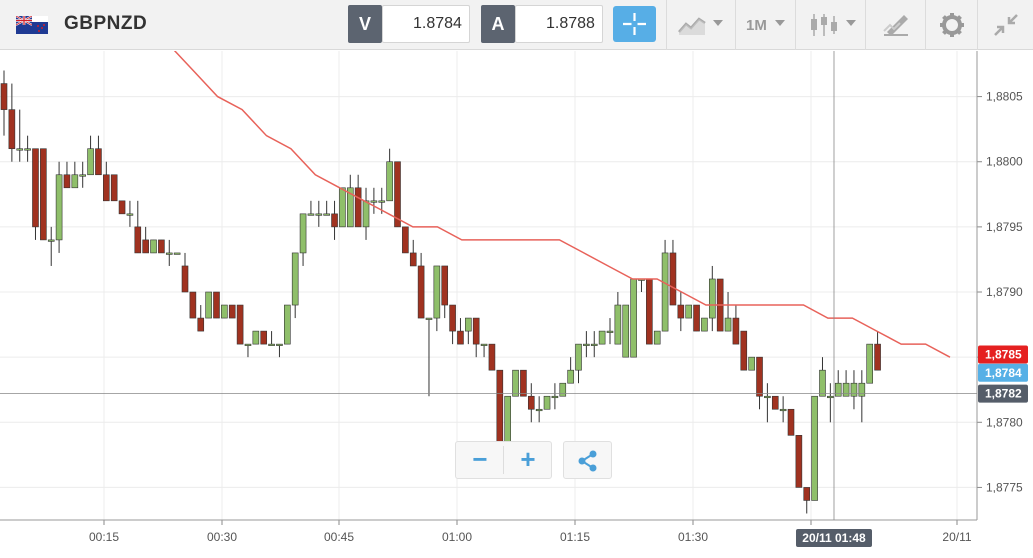 The image size is (1033, 558). What do you see at coordinates (480, 459) in the screenshot?
I see `zoom-out-button: −` at bounding box center [480, 459].